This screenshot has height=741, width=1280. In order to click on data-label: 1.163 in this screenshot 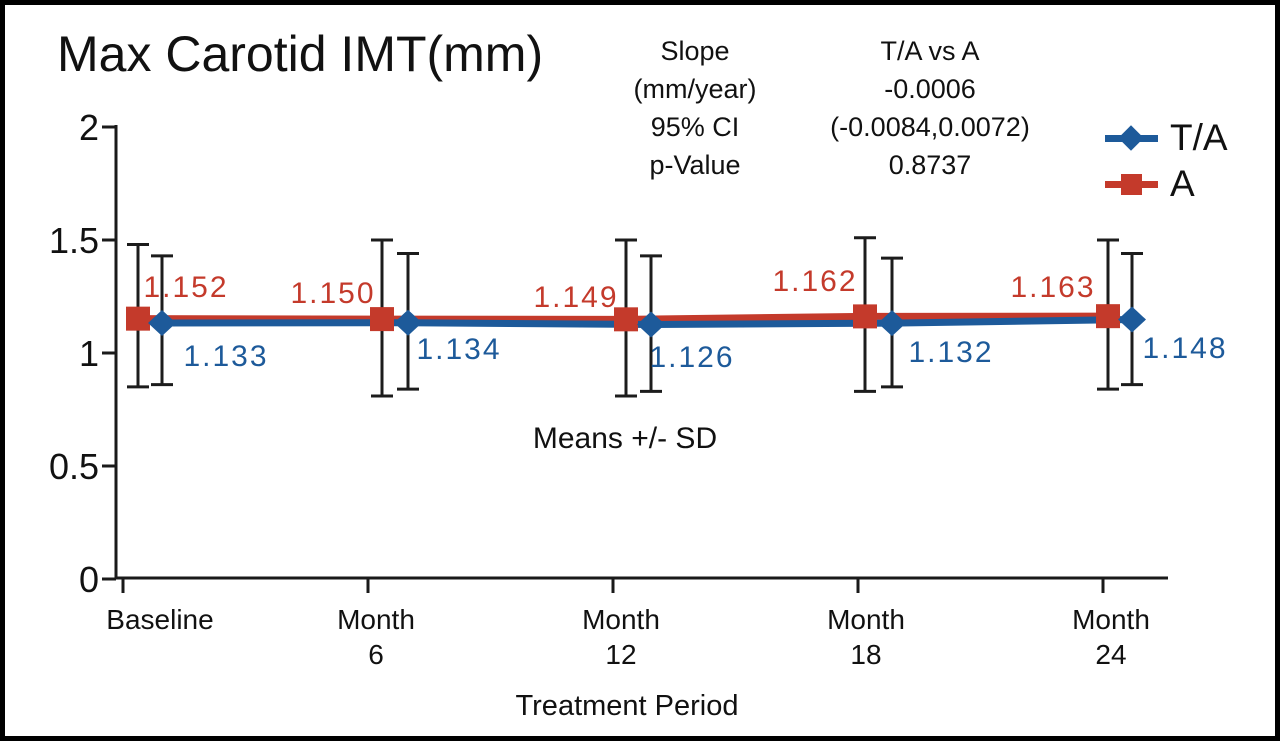, I will do `click(1052, 287)`.